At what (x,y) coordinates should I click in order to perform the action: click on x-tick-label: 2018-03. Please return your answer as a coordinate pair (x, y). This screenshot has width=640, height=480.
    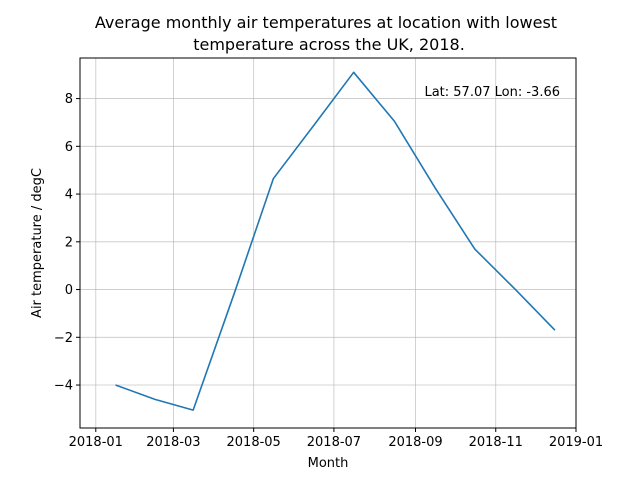
    Looking at the image, I should click on (173, 442).